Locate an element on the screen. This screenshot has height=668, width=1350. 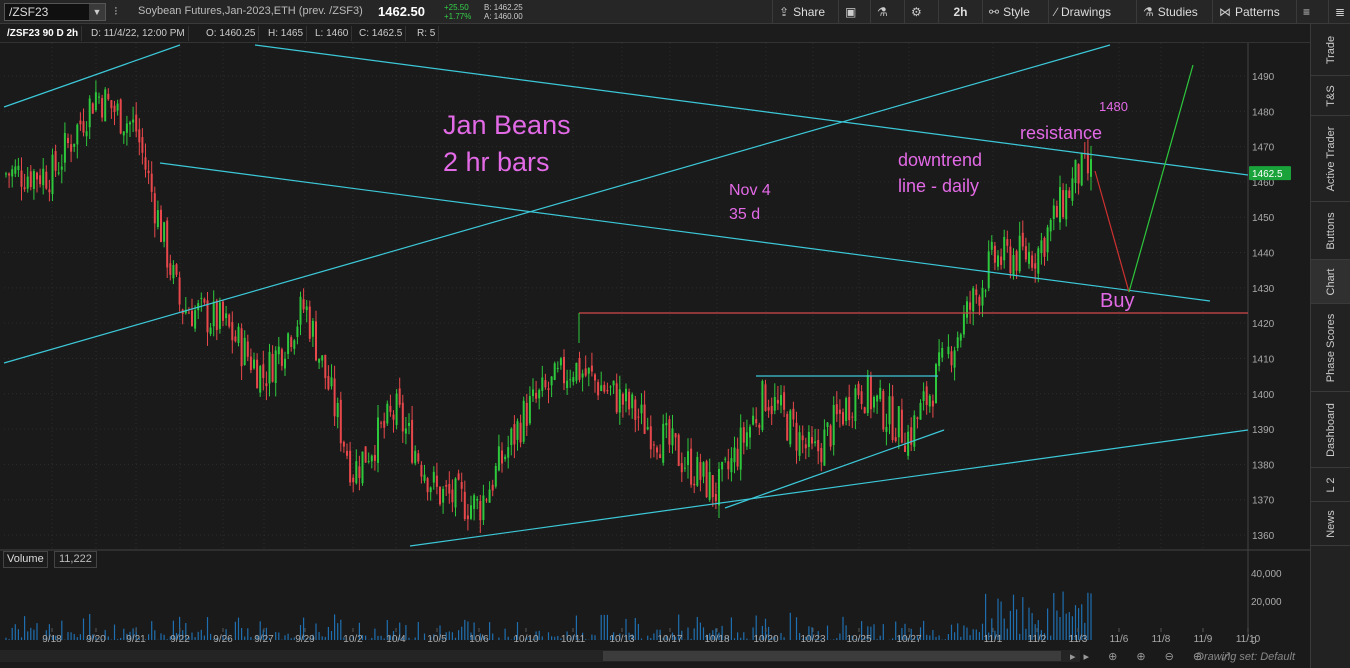
drawings-button: ∕ Drawings is located at coordinates (1082, 12).